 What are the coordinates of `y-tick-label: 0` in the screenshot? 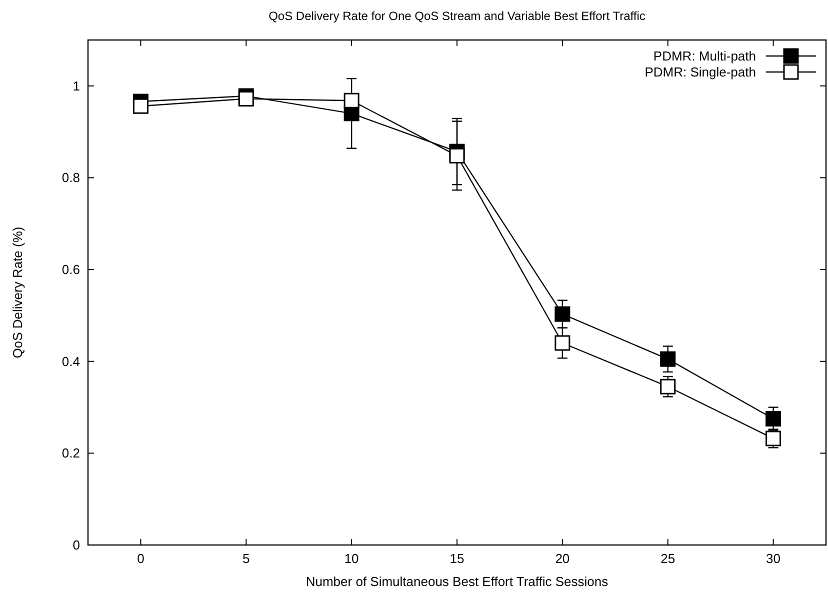 It's located at (76, 545).